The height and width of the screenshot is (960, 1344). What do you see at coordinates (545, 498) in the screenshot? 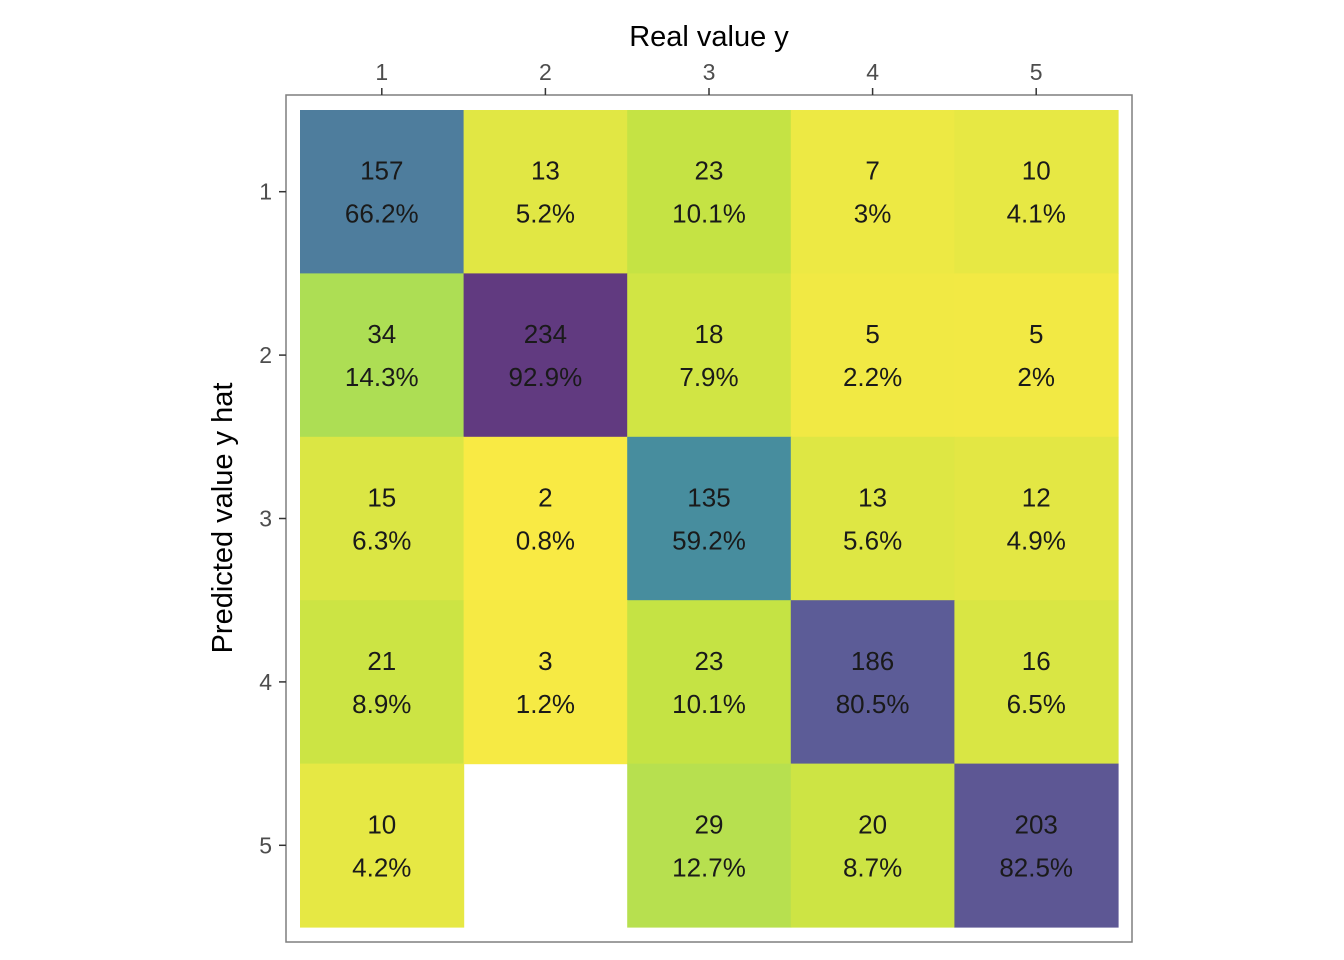
I see `cell-count-r3-c2: 2` at bounding box center [545, 498].